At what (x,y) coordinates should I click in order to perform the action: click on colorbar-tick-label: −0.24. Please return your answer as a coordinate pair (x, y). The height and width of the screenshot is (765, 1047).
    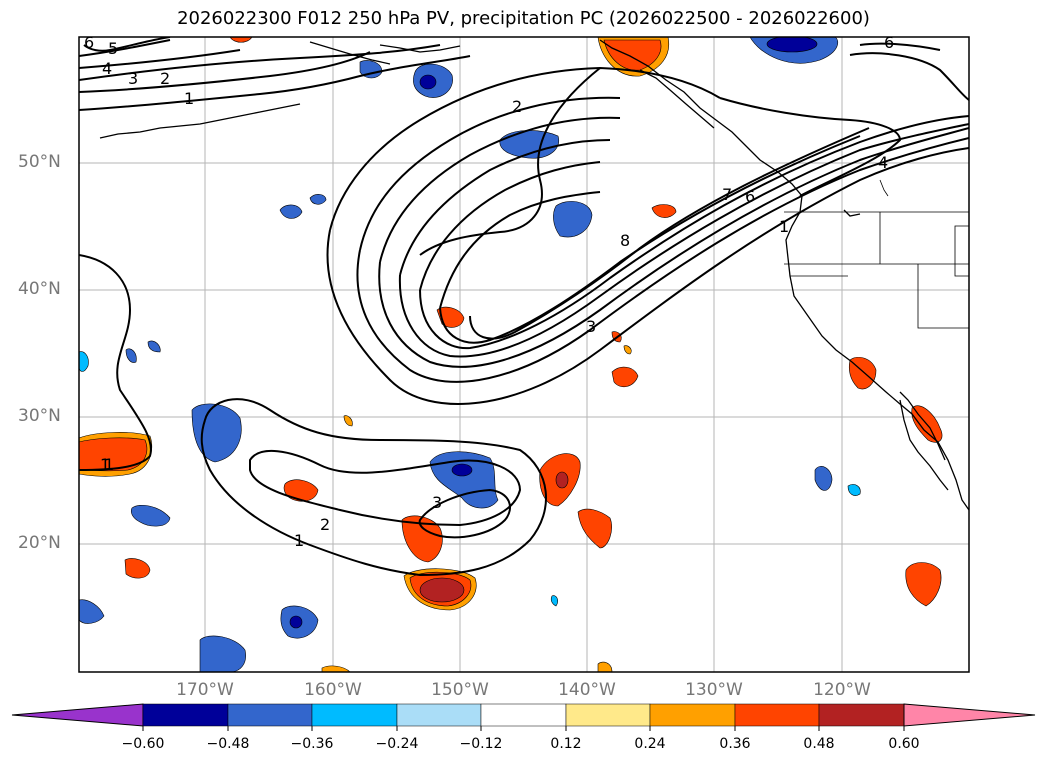
    Looking at the image, I should click on (397, 744).